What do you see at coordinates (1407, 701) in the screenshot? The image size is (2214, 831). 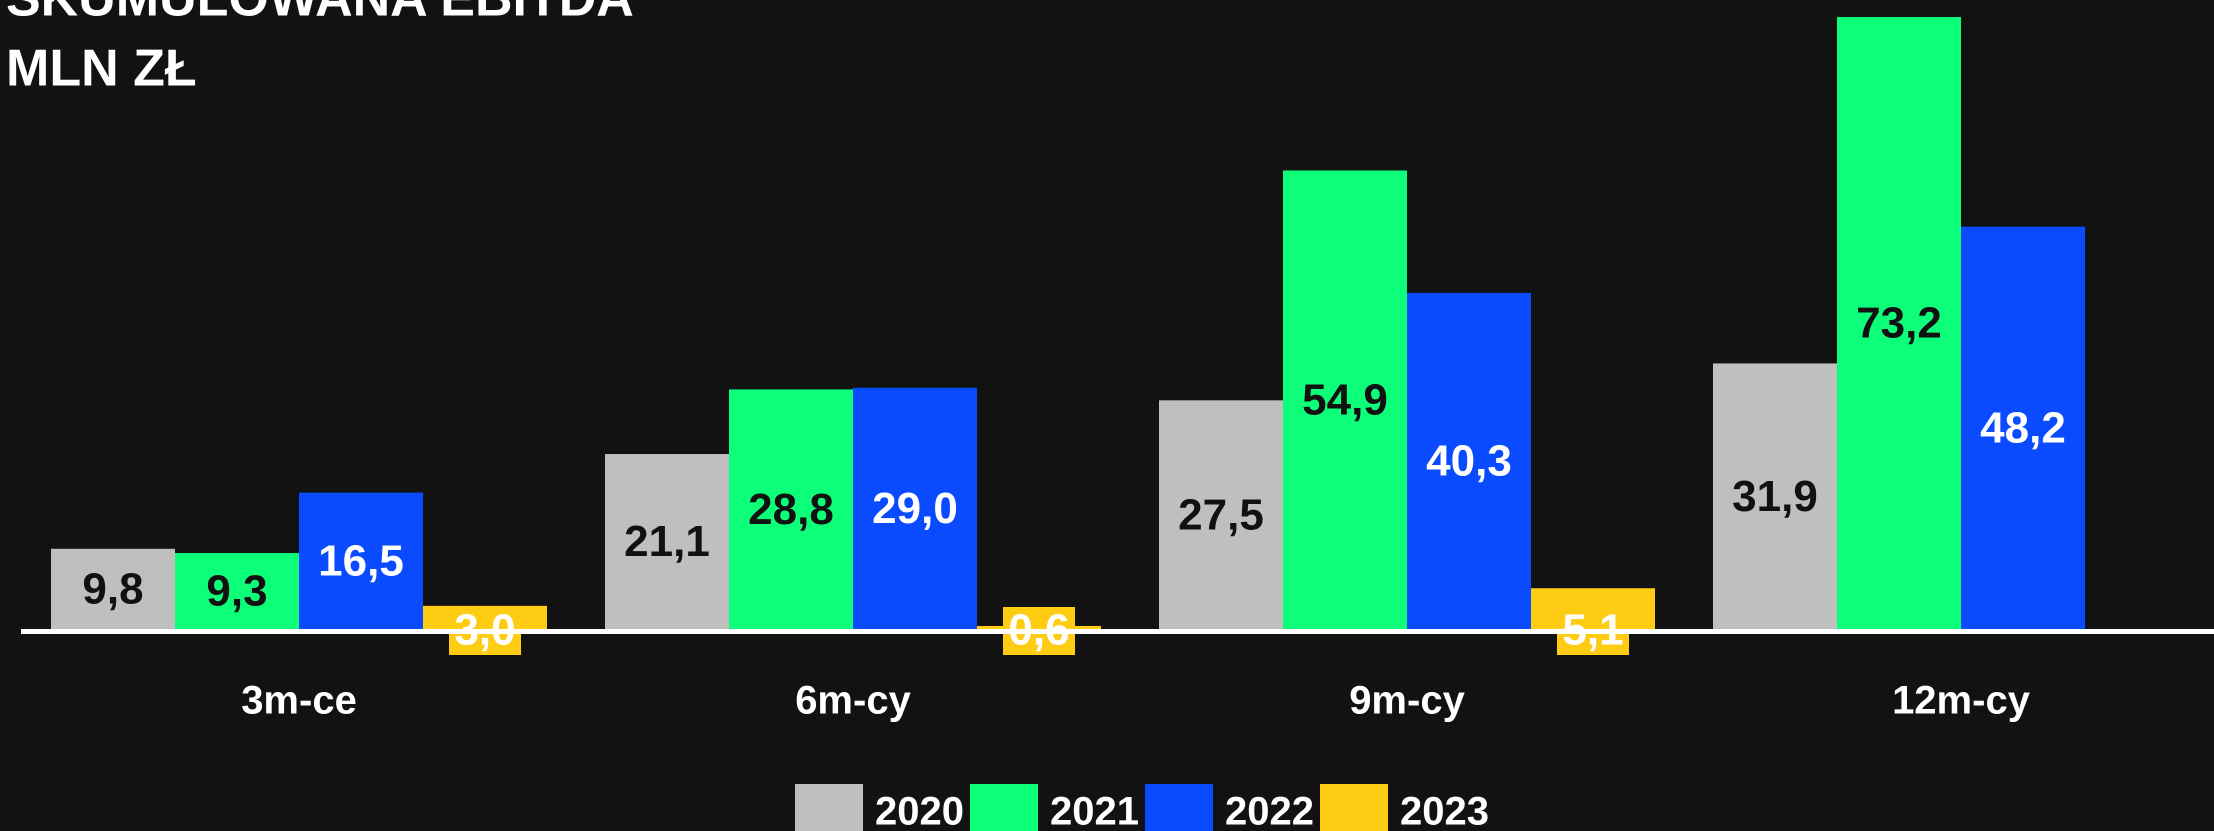 I see `x-tick-label: 9m-cy` at bounding box center [1407, 701].